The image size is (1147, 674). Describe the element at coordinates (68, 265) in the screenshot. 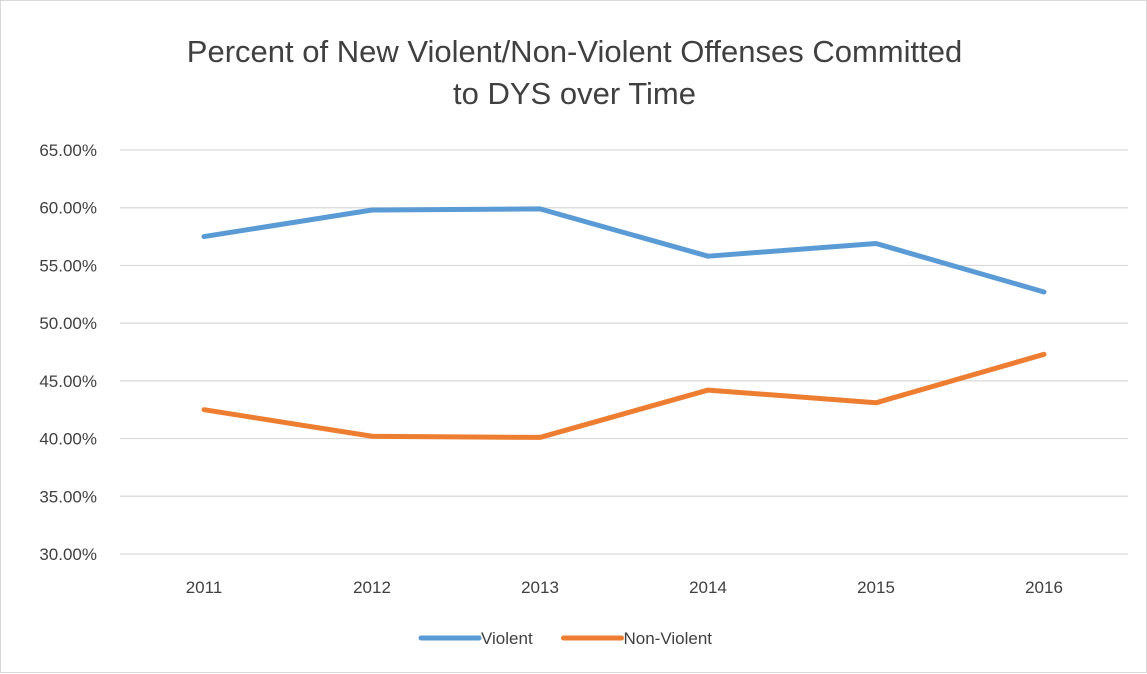

I see `y-tick-label: 55.00%` at that location.